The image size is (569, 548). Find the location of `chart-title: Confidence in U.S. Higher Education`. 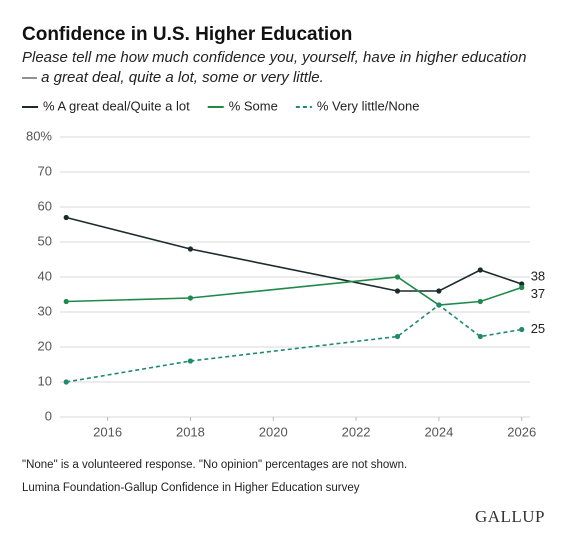

chart-title: Confidence in U.S. Higher Education is located at coordinates (187, 34).